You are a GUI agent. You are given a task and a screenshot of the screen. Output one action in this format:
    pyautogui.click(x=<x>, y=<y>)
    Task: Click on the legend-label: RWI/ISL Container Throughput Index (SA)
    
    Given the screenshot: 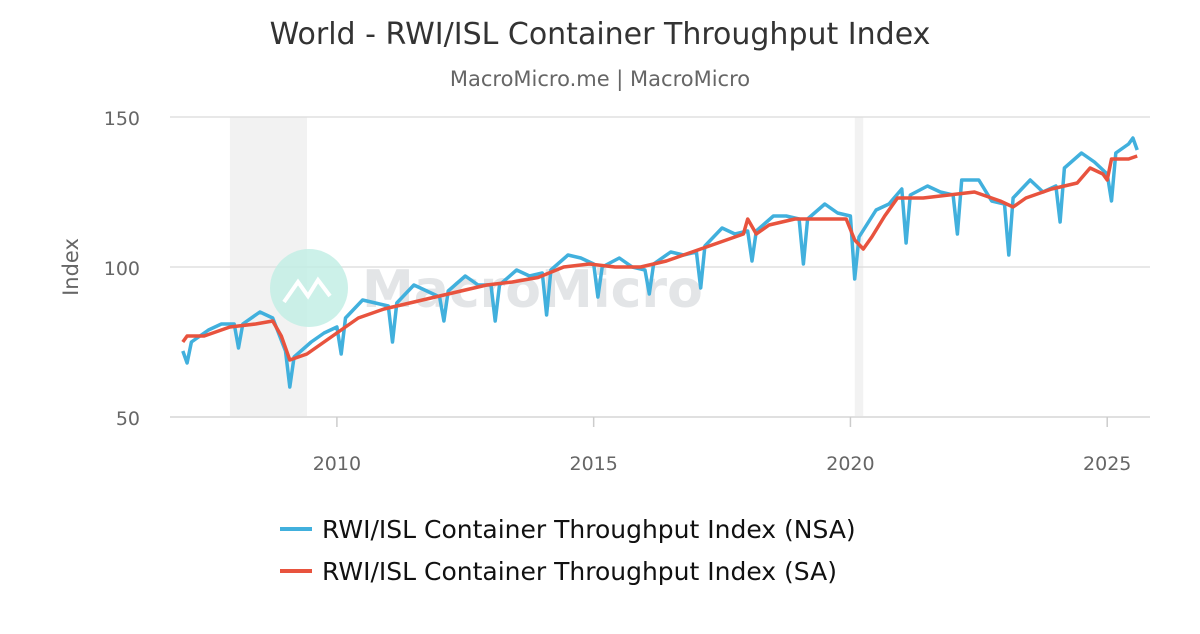 What is the action you would take?
    pyautogui.click(x=579, y=571)
    